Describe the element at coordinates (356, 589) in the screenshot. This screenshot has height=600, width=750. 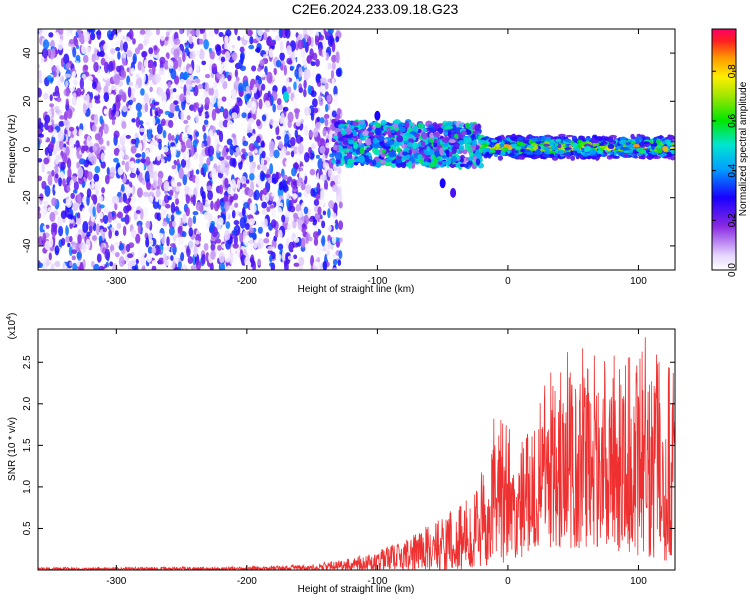
I see `snr-x-axis-label: Height of straight line (km)` at that location.